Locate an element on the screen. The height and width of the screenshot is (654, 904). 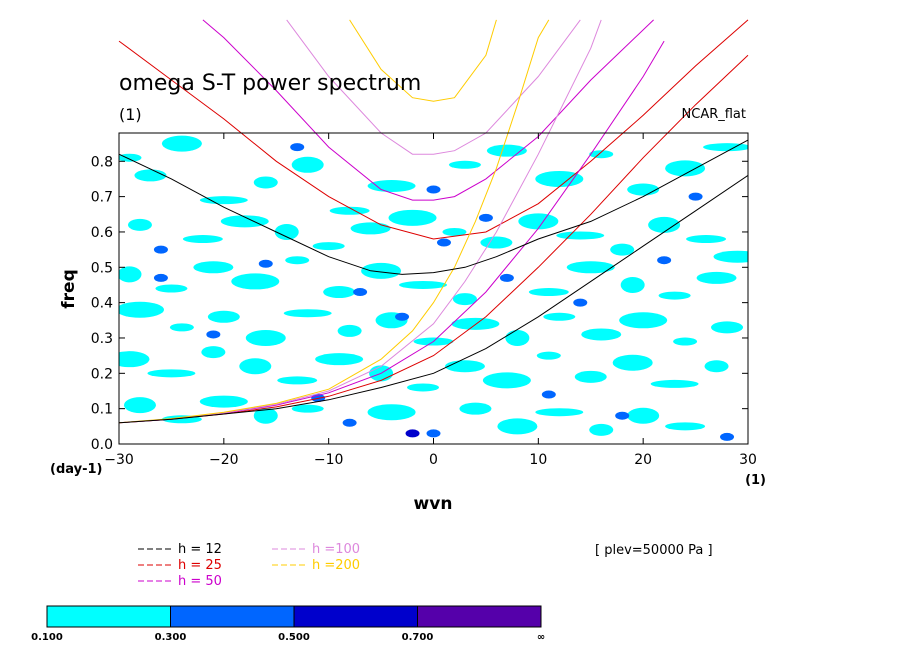
legend-label: h =100 is located at coordinates (336, 549).